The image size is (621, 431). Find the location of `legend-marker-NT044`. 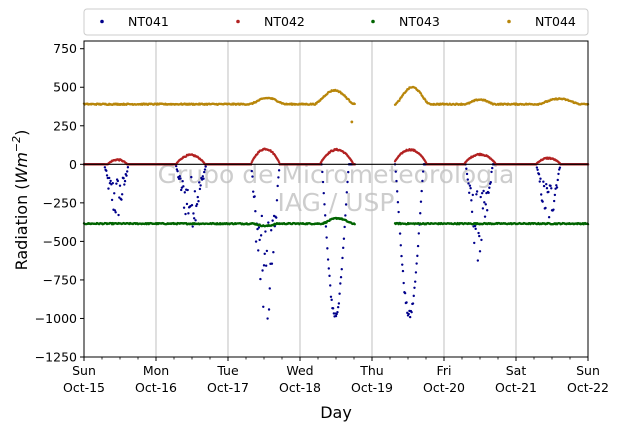

legend-marker-NT044 is located at coordinates (509, 21).